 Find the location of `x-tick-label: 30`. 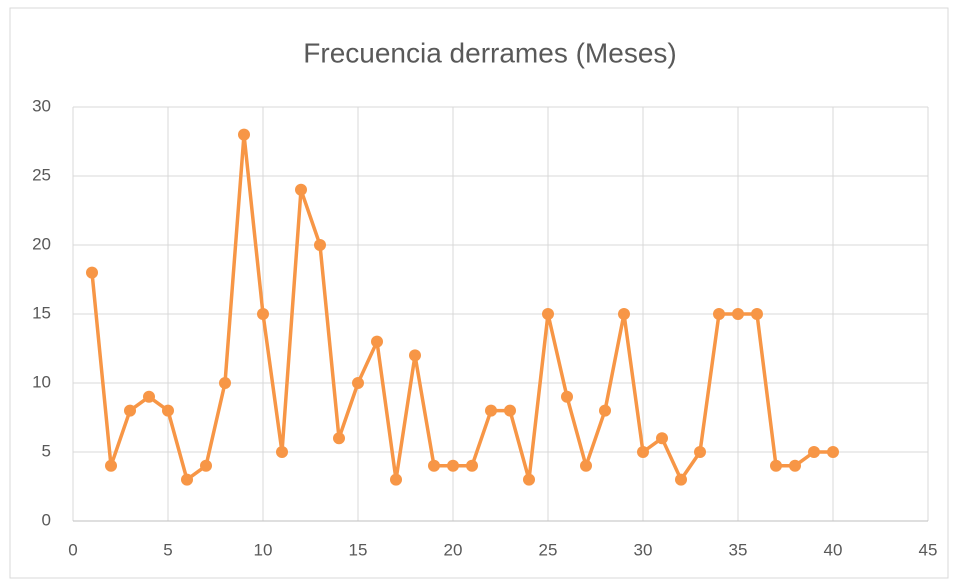

x-tick-label: 30 is located at coordinates (643, 549).